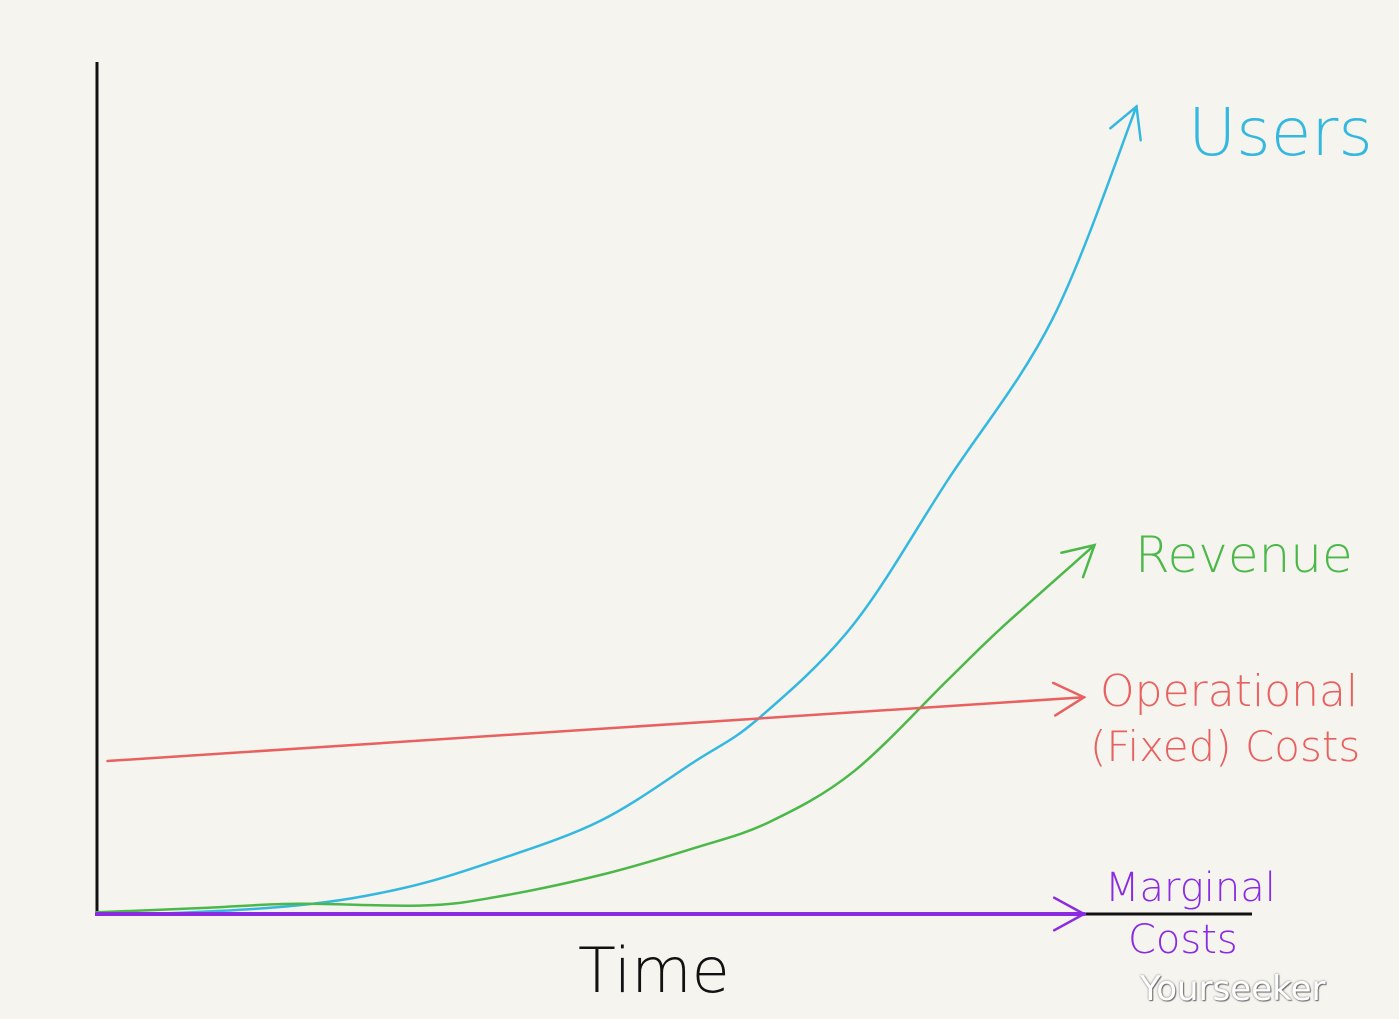 The height and width of the screenshot is (1019, 1399). I want to click on label-operational-1: Operational, so click(1229, 691).